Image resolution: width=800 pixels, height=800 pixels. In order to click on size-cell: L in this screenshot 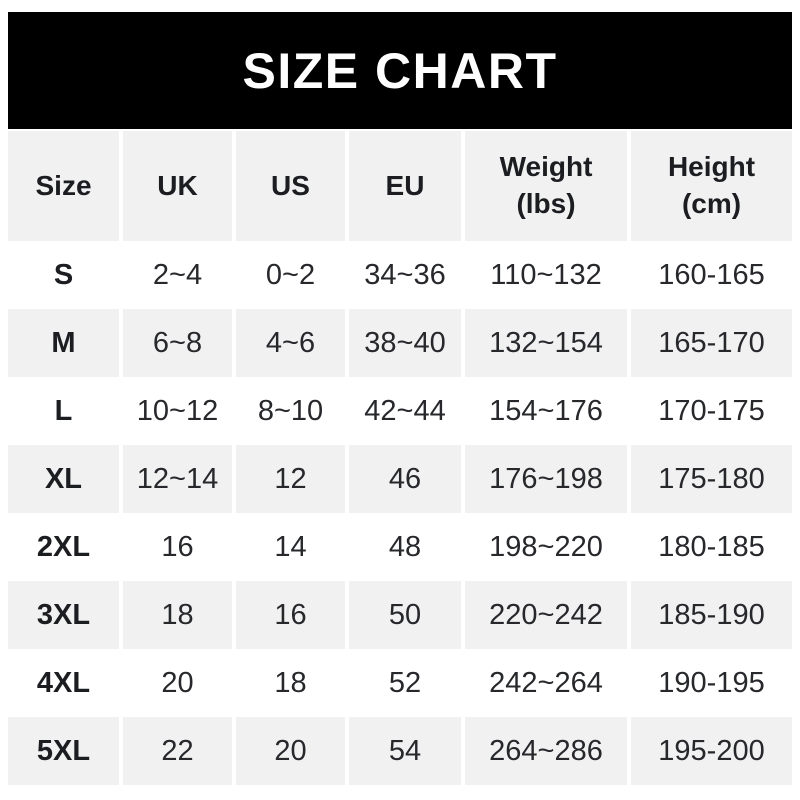, I will do `click(63, 411)`.